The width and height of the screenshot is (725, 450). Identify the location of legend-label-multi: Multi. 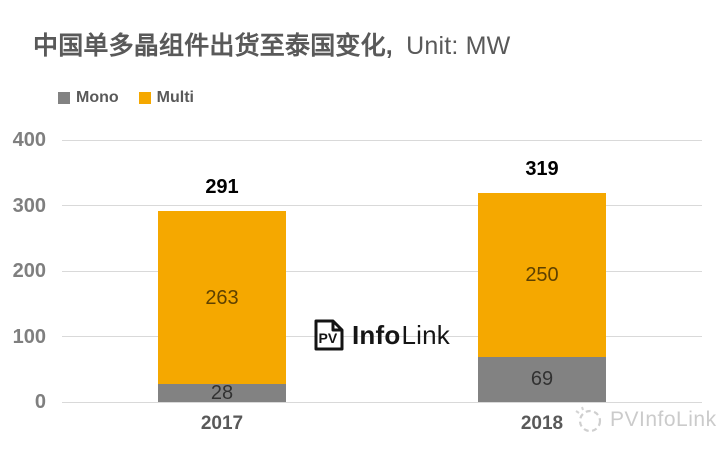
(175, 97).